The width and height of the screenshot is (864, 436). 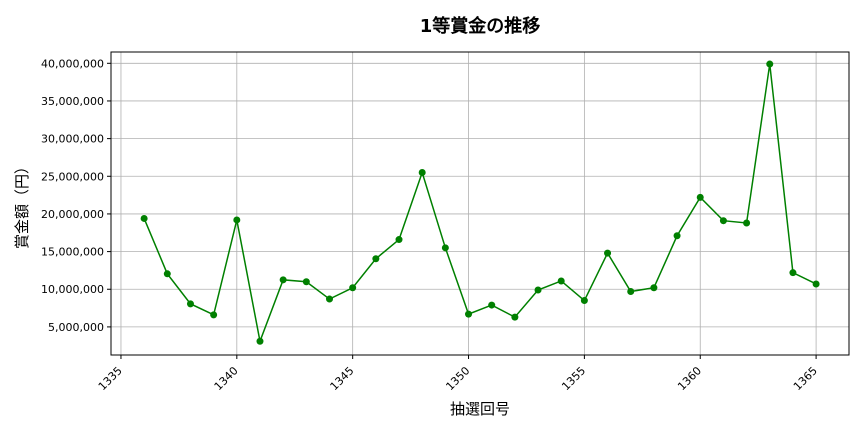 I want to click on y-axis-label: 賞金額（円）, so click(x=22, y=204).